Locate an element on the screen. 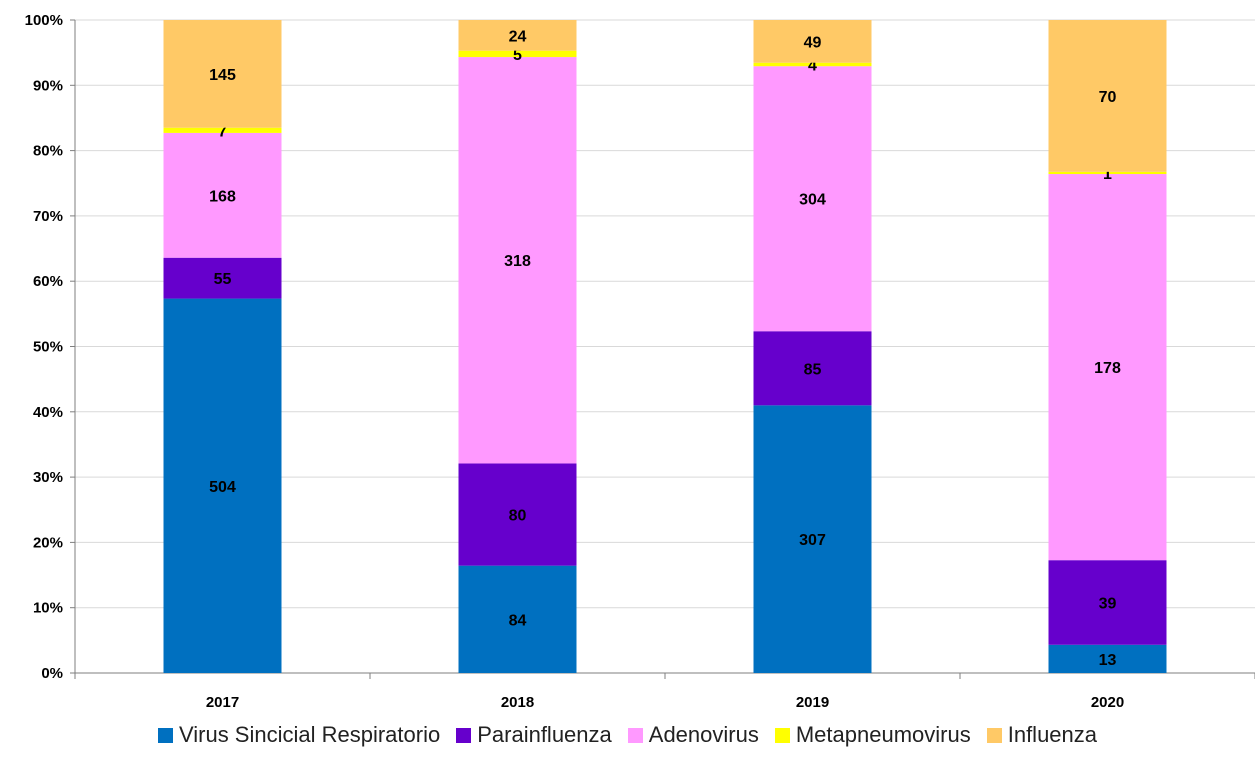 This screenshot has width=1255, height=769. y-tick-label: 20% is located at coordinates (48, 542).